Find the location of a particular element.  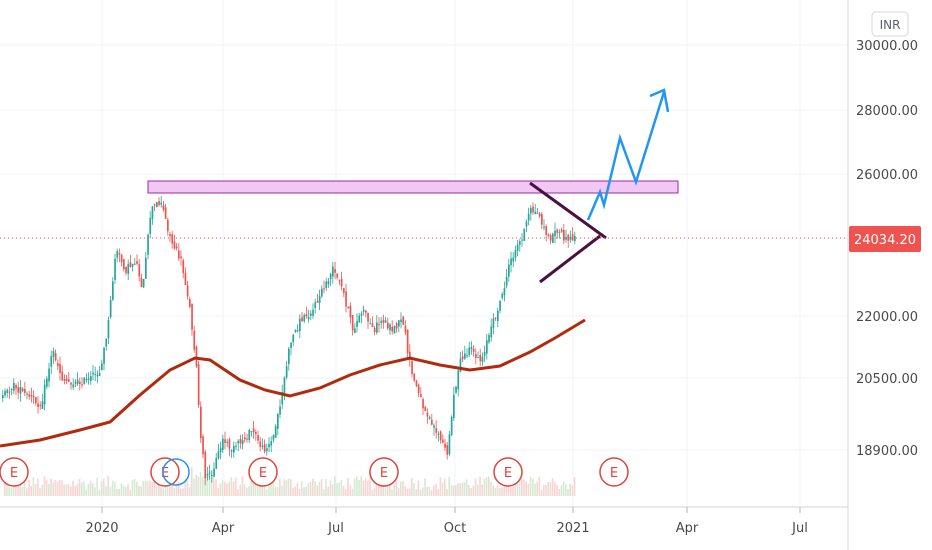

dividend-marker is located at coordinates (176, 472).